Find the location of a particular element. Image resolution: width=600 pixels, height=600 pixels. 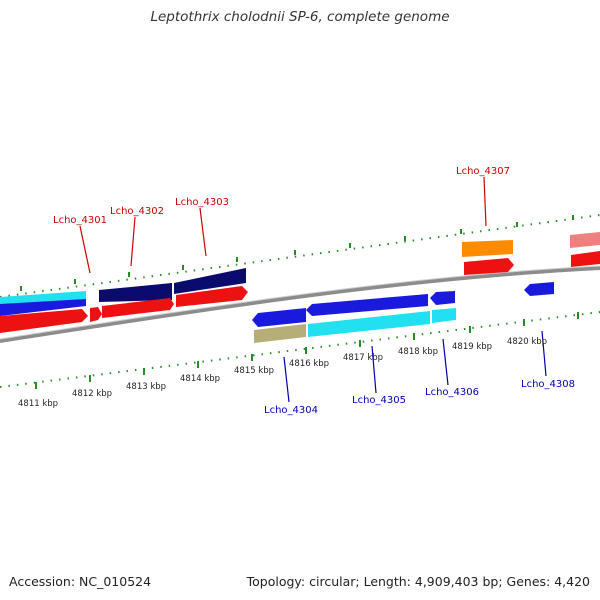

tick-label-4813: 4813 kbp is located at coordinates (146, 387).